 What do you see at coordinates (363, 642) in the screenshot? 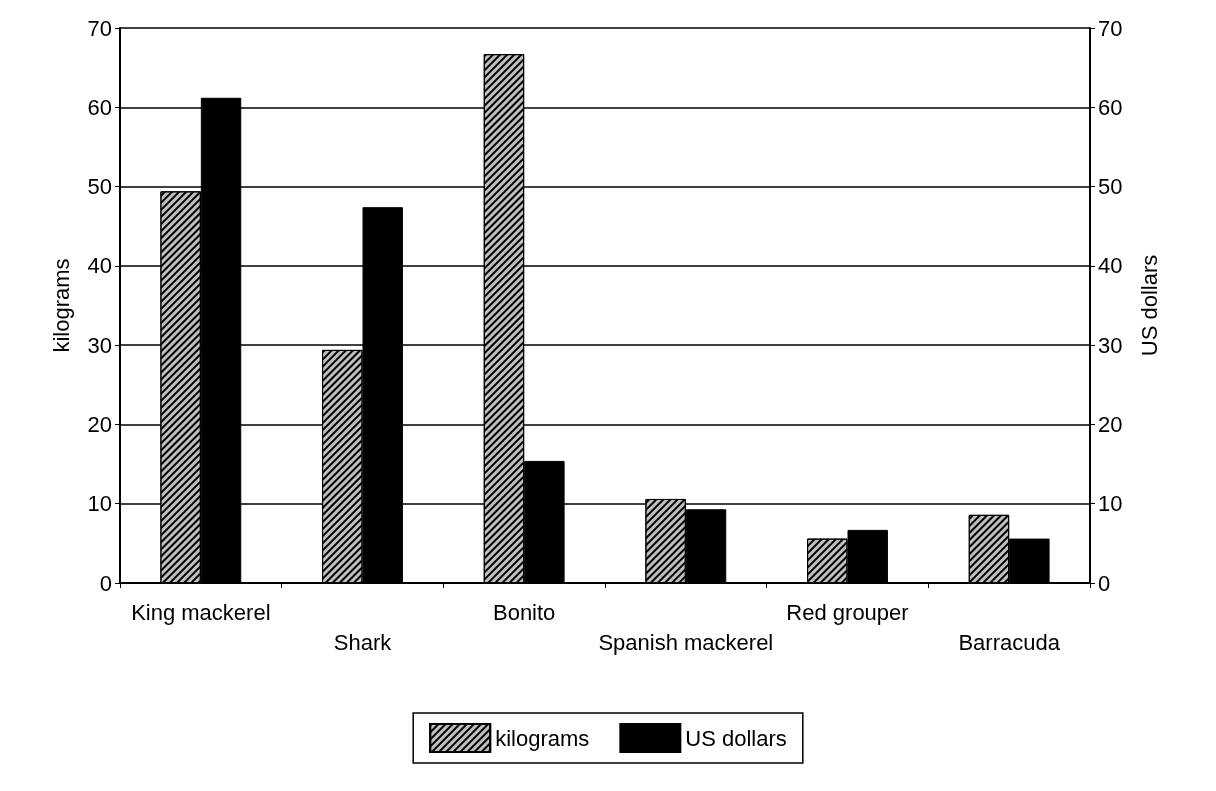
I see `x-tick-label: Shark` at bounding box center [363, 642].